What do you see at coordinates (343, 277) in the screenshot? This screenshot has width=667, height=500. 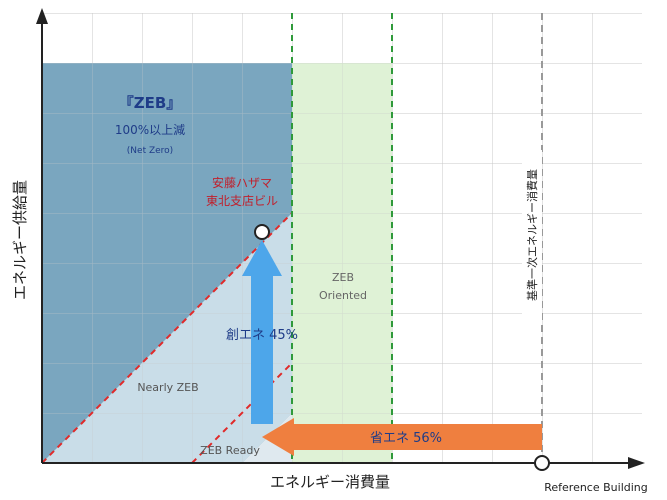 I see `zeb-oriented-label-line1: ZEB` at bounding box center [343, 277].